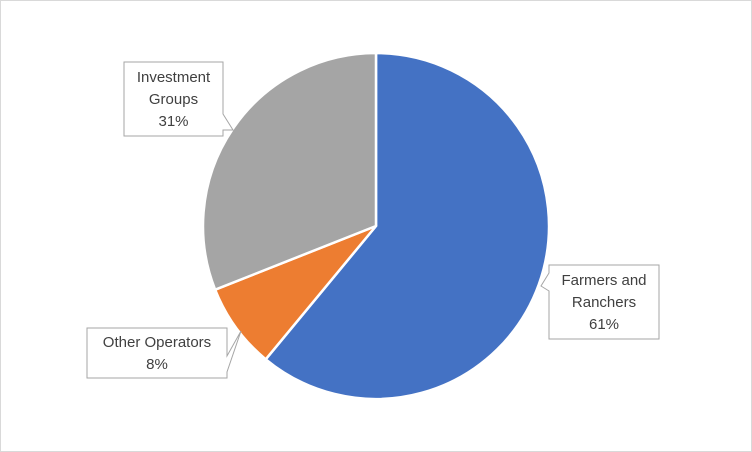 The image size is (752, 452). I want to click on callout-investment-groups: Investment Groups 31%, so click(178, 99).